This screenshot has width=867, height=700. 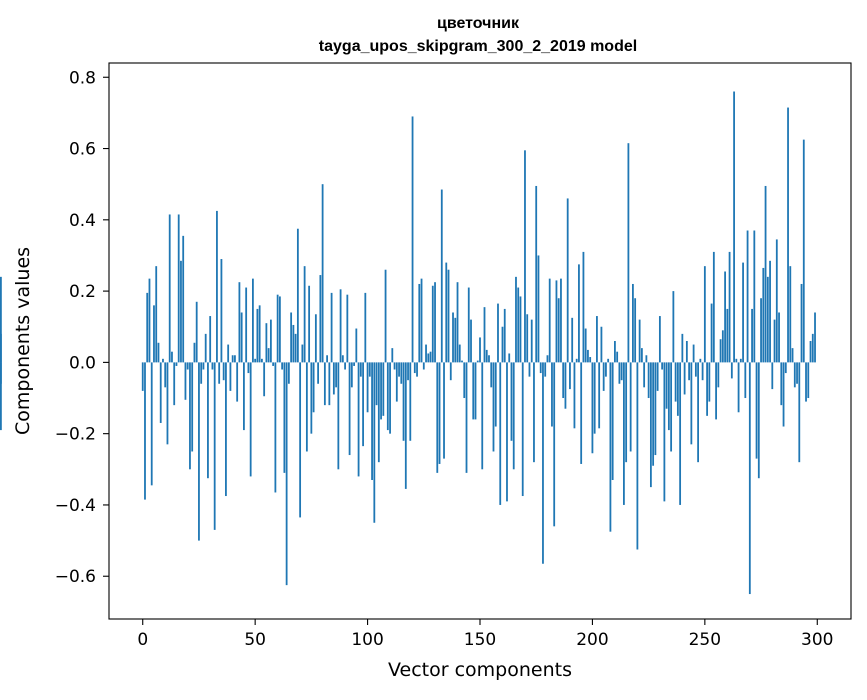 What do you see at coordinates (480, 670) in the screenshot?
I see `x-axis-label: Vector components` at bounding box center [480, 670].